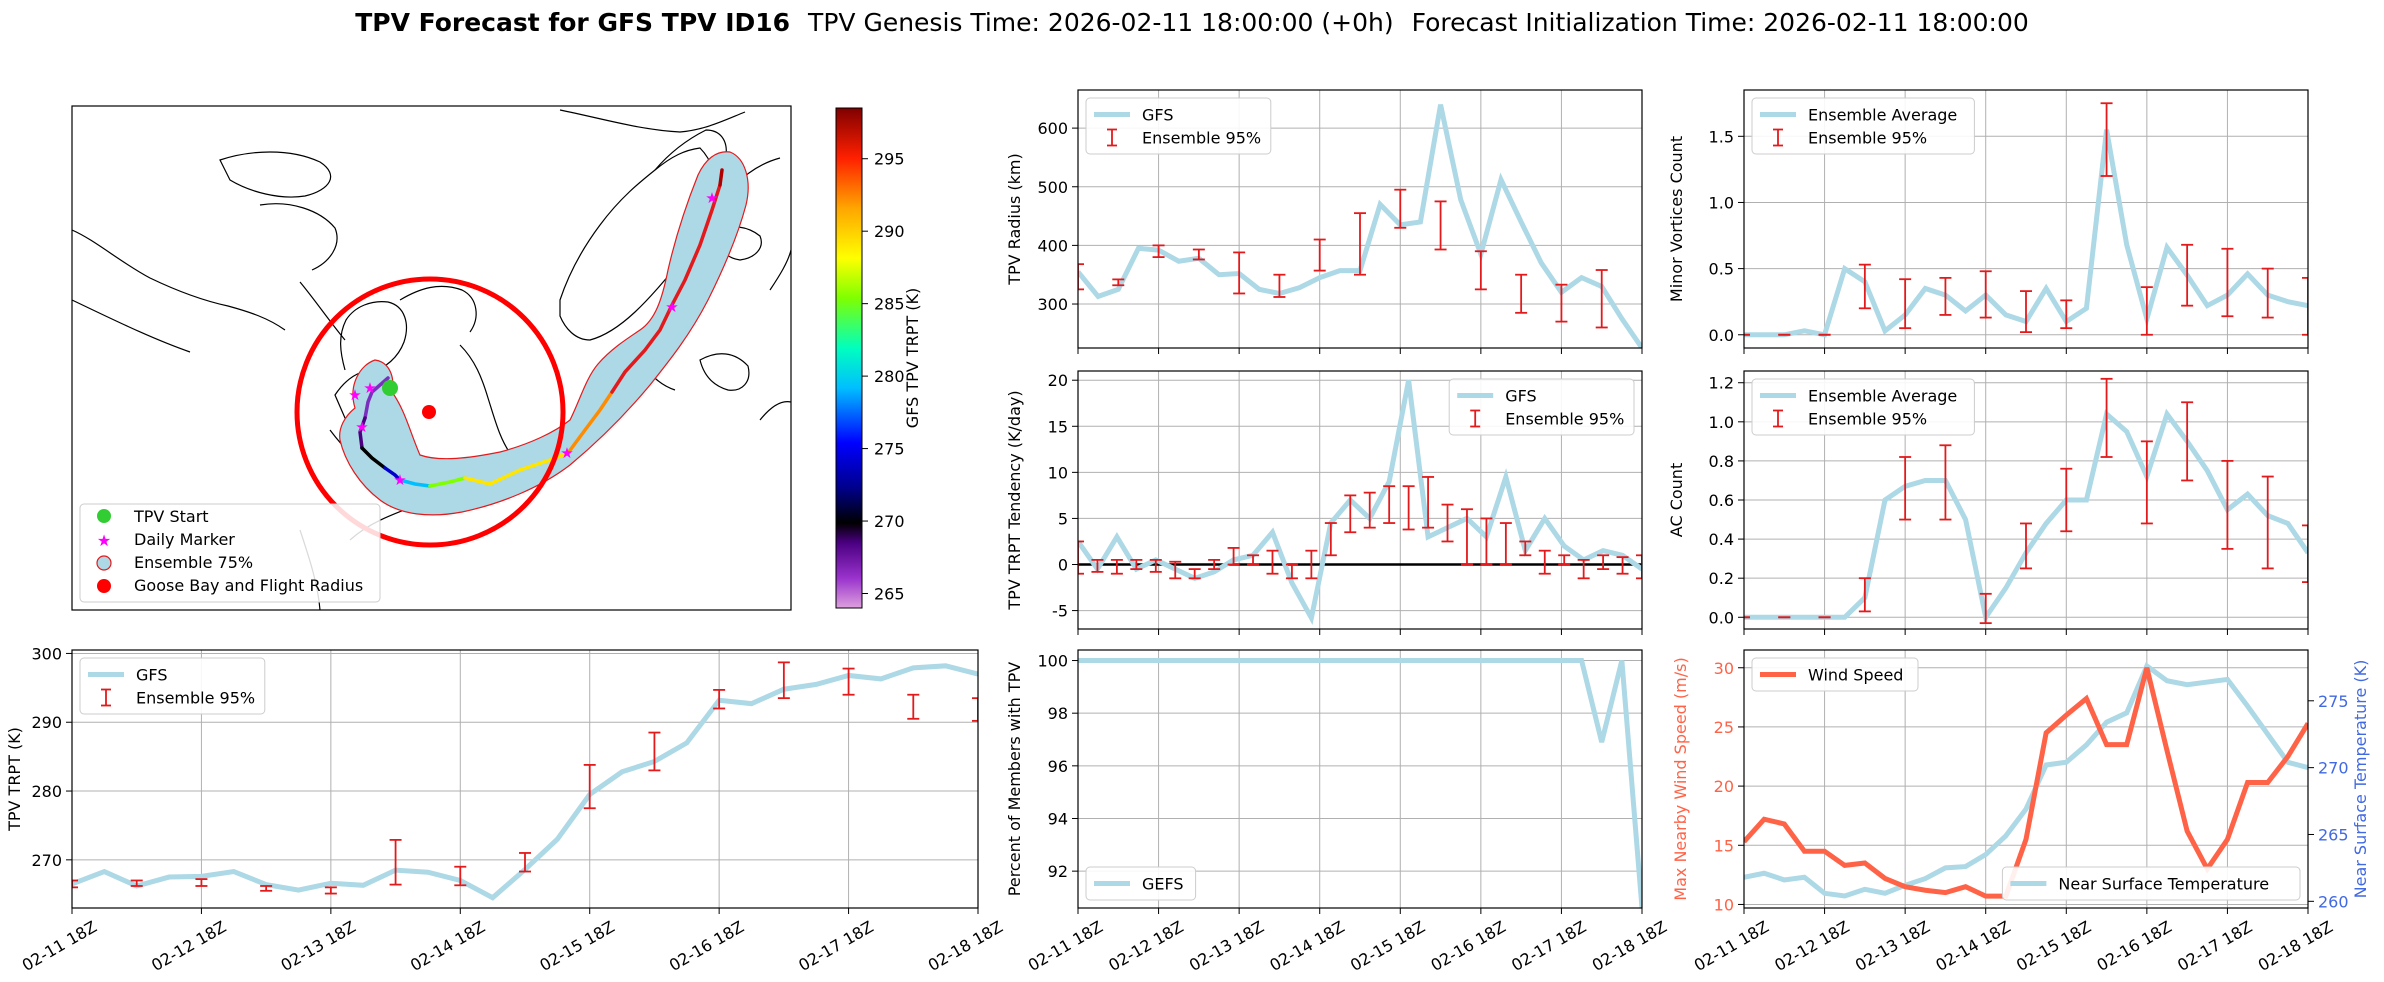 The width and height of the screenshot is (2384, 982). What do you see at coordinates (1721, 269) in the screenshot?
I see `y-tick-label: 0.5` at bounding box center [1721, 269].